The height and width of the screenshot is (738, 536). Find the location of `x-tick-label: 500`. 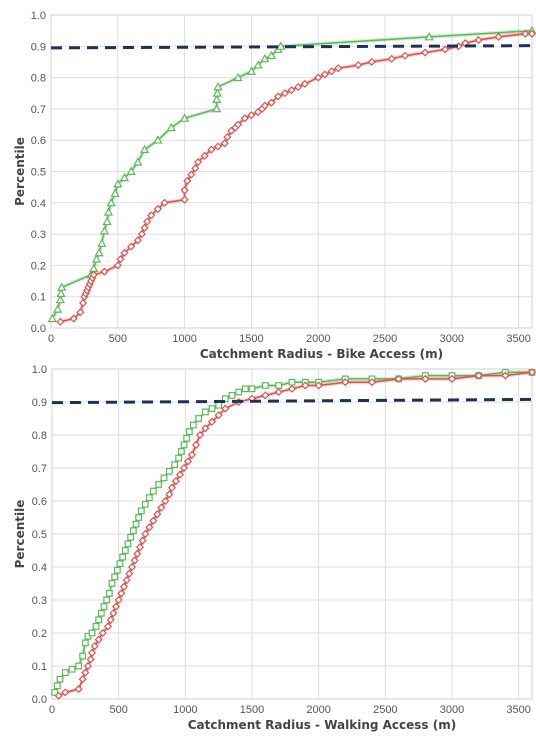

x-tick-label: 500 is located at coordinates (118, 339).